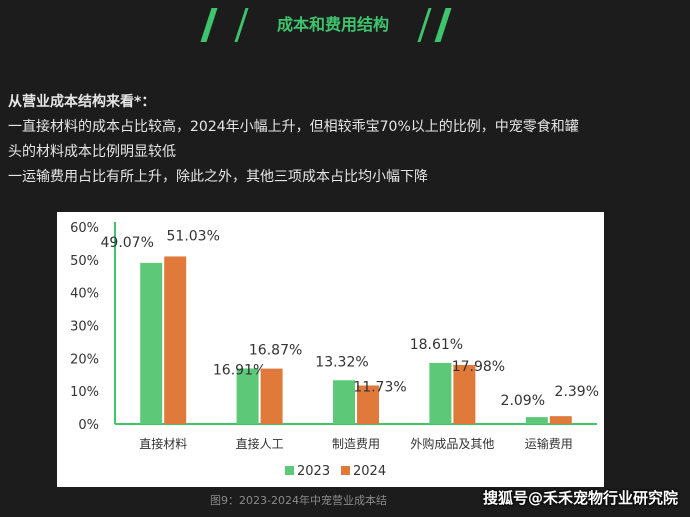 This screenshot has width=690, height=517. Describe the element at coordinates (84, 392) in the screenshot. I see `y-tick-label: 10%` at that location.